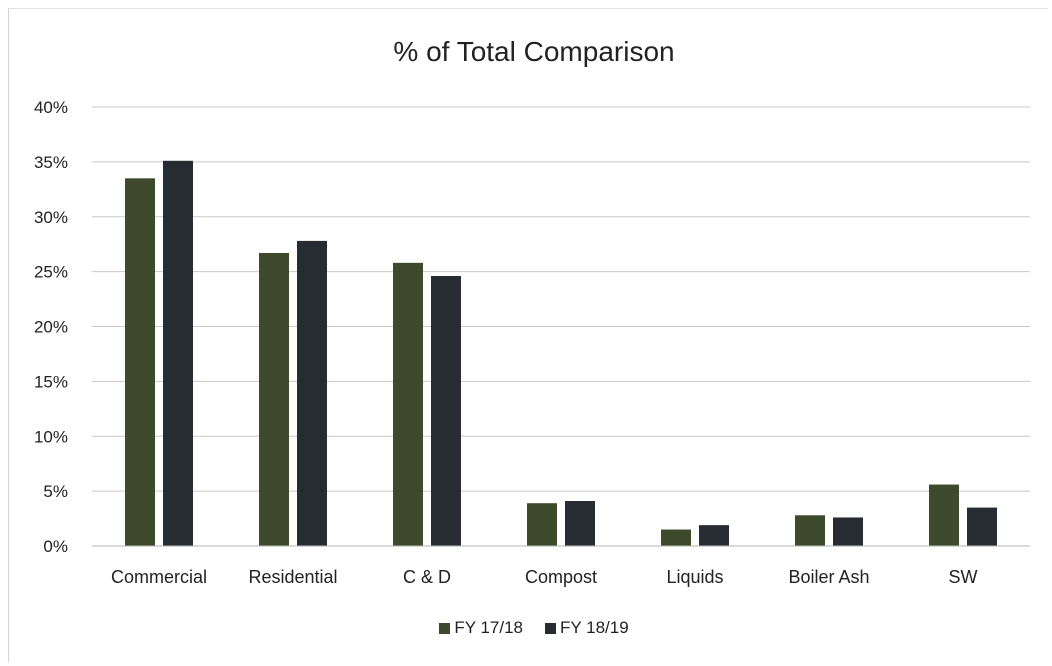  I want to click on y-tick-label: 35%, so click(51, 162).